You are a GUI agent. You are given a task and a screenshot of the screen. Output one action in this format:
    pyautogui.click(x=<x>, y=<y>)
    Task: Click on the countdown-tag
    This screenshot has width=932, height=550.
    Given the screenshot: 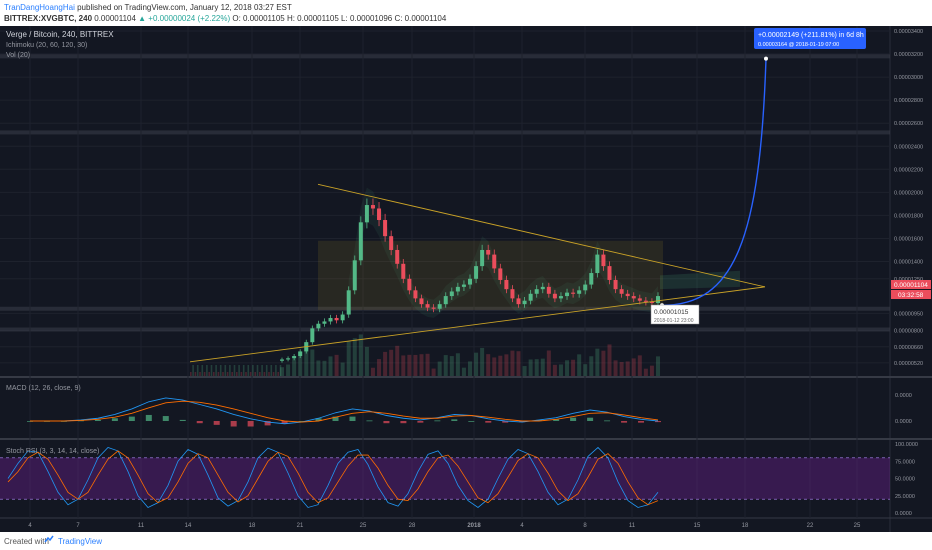 What is the action you would take?
    pyautogui.click(x=911, y=294)
    